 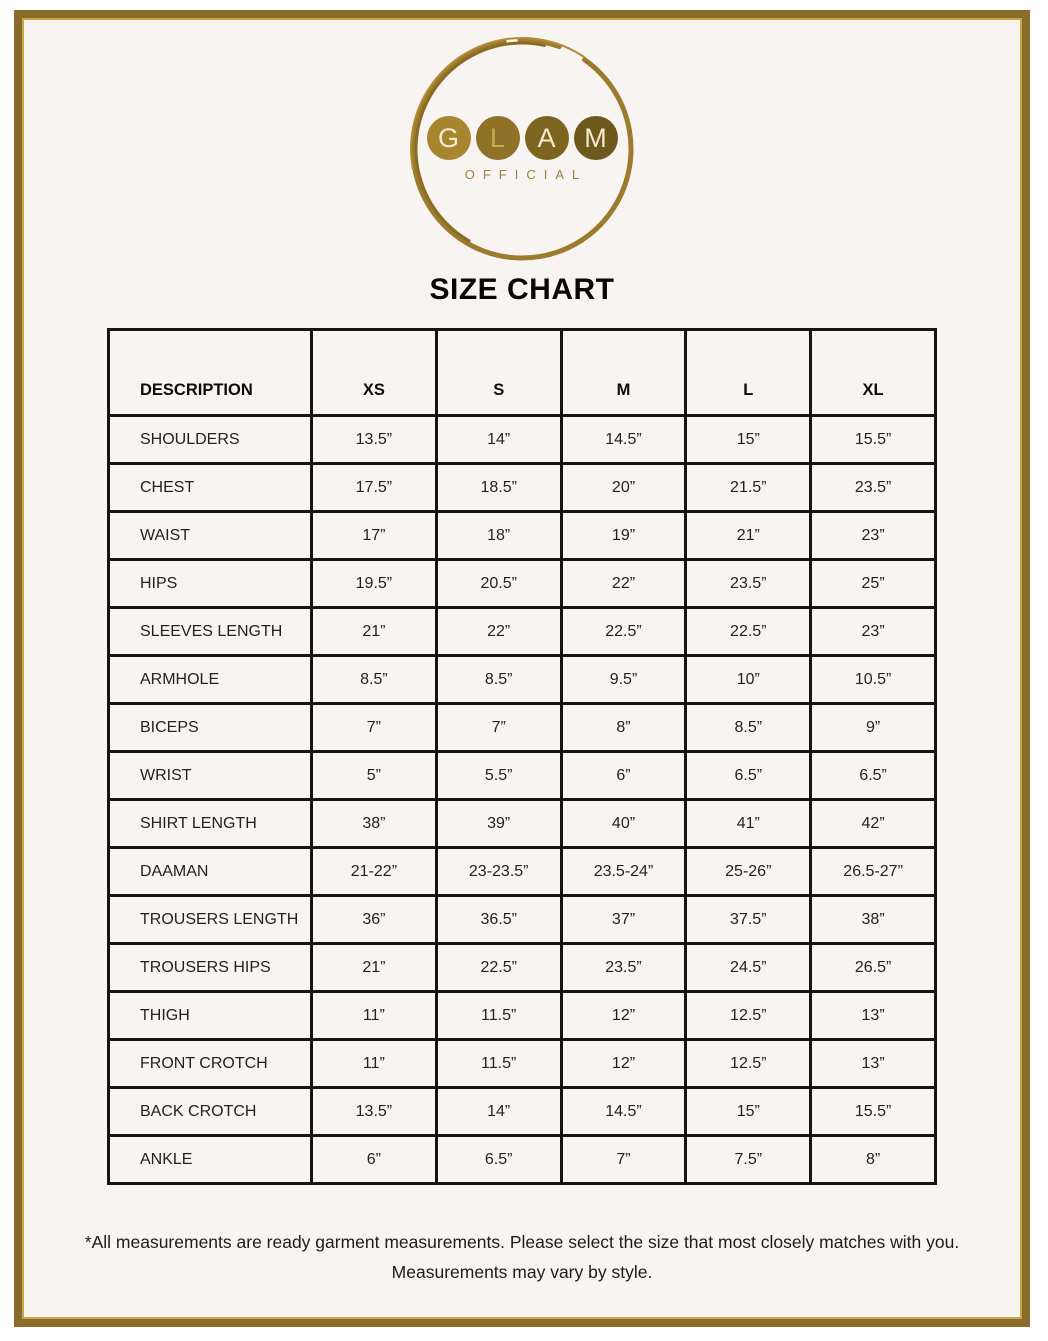 What do you see at coordinates (374, 583) in the screenshot?
I see `size-value: 19.5”` at bounding box center [374, 583].